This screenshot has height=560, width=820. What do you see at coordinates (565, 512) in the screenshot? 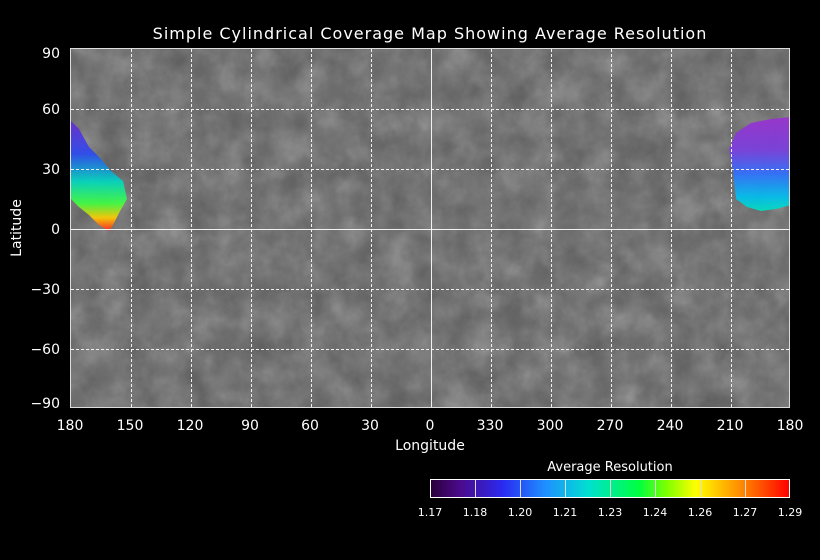
I see `colorbar-tick: 1.21` at bounding box center [565, 512].